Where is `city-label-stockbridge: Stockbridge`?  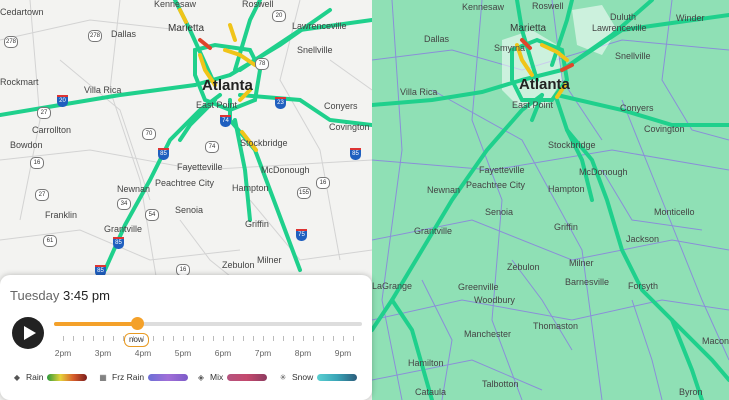 city-label-stockbridge: Stockbridge is located at coordinates (572, 145).